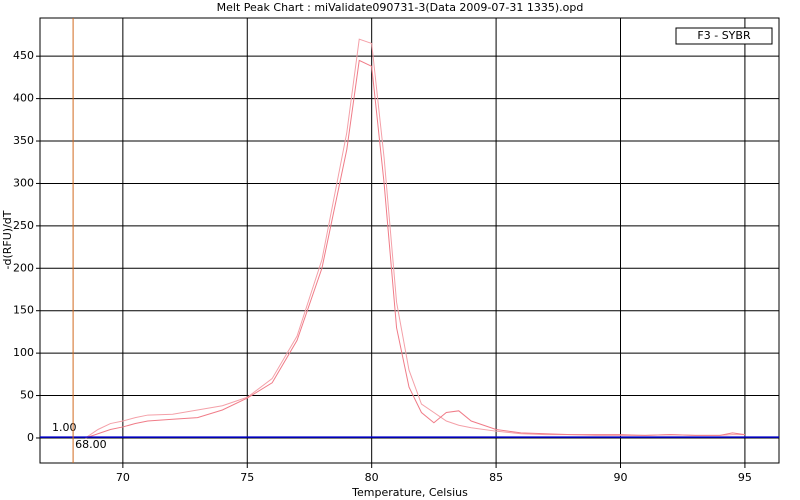 This screenshot has width=800, height=500. I want to click on x-tick-label: 95, so click(745, 477).